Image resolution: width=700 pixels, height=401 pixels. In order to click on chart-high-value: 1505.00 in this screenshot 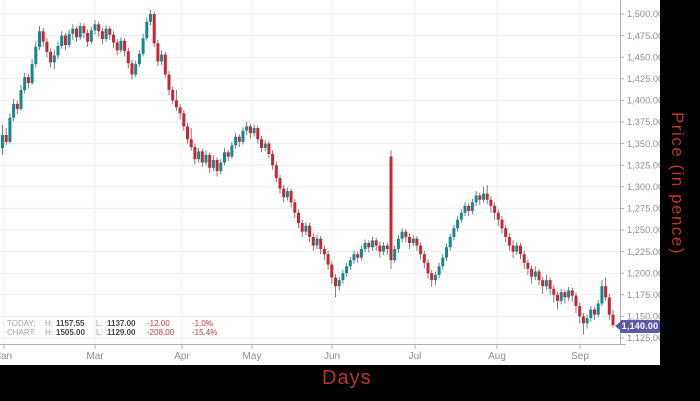, I will do `click(70, 332)`.